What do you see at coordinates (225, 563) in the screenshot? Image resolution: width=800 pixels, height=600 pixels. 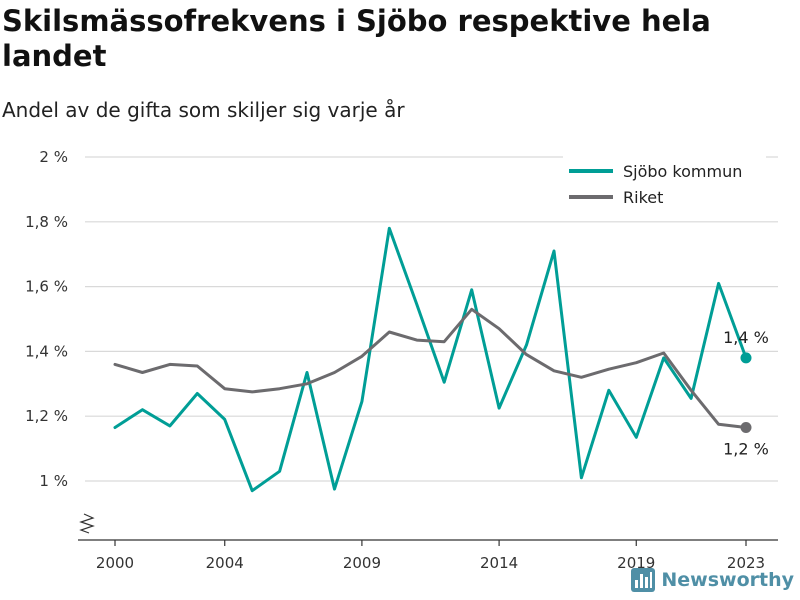 I see `x-tick-label: 2004` at bounding box center [225, 563].